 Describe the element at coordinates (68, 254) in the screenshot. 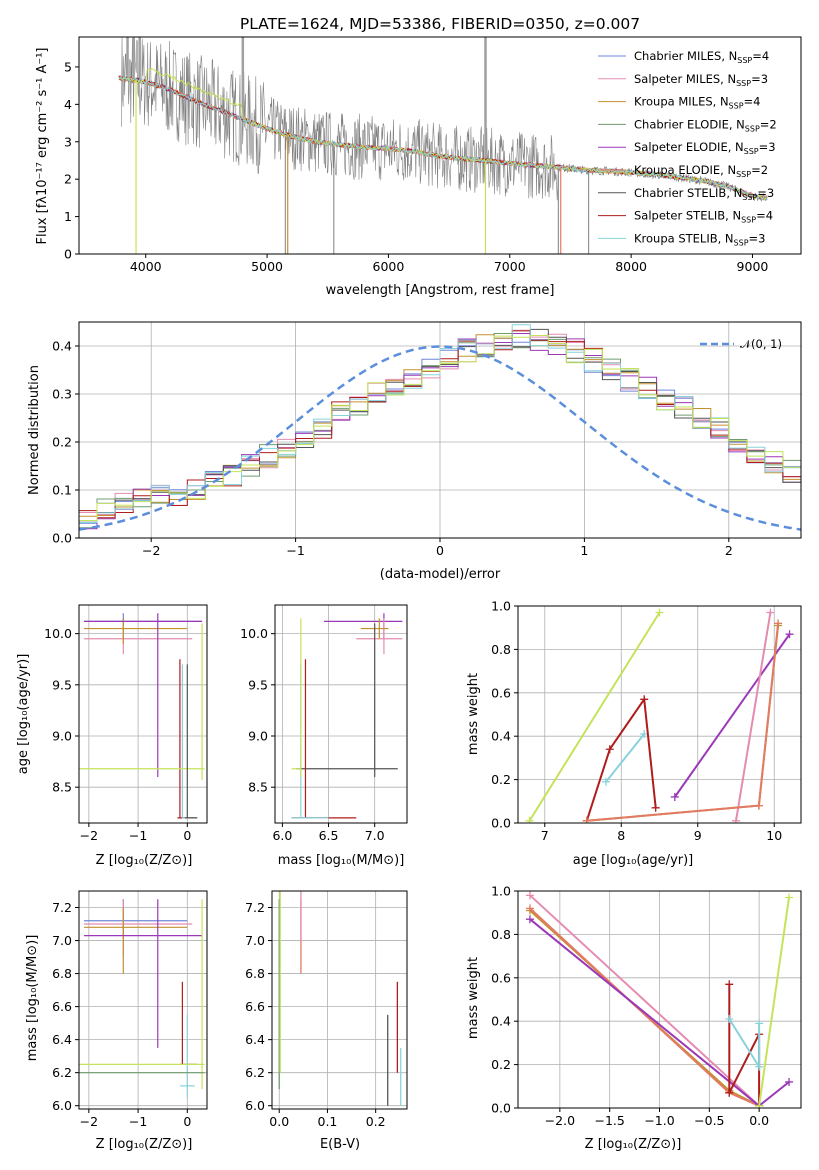

I see `tick-label-y: 0` at that location.